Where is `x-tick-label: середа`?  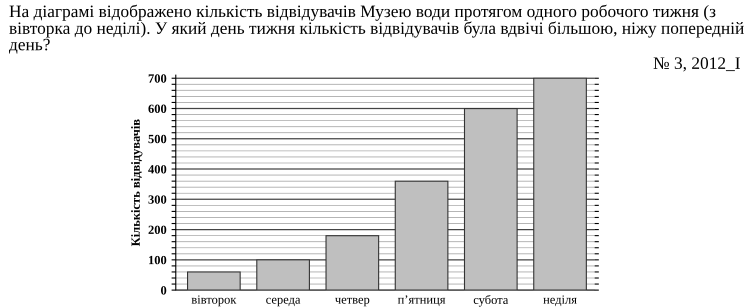 x-tick-label: середа is located at coordinates (283, 302).